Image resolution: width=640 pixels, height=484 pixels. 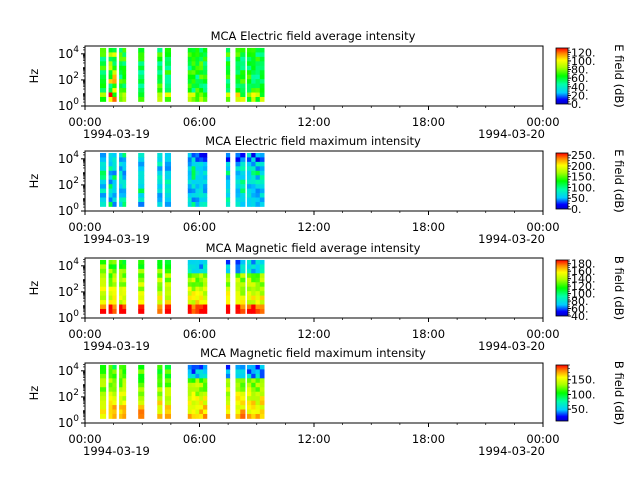 What do you see at coordinates (511, 451) in the screenshot?
I see `date-label-end: 1994-03-20` at bounding box center [511, 451].